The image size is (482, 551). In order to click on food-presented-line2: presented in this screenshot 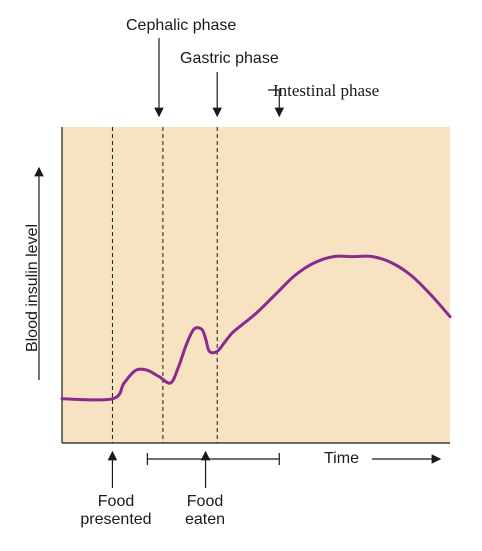, I will do `click(116, 519)`.